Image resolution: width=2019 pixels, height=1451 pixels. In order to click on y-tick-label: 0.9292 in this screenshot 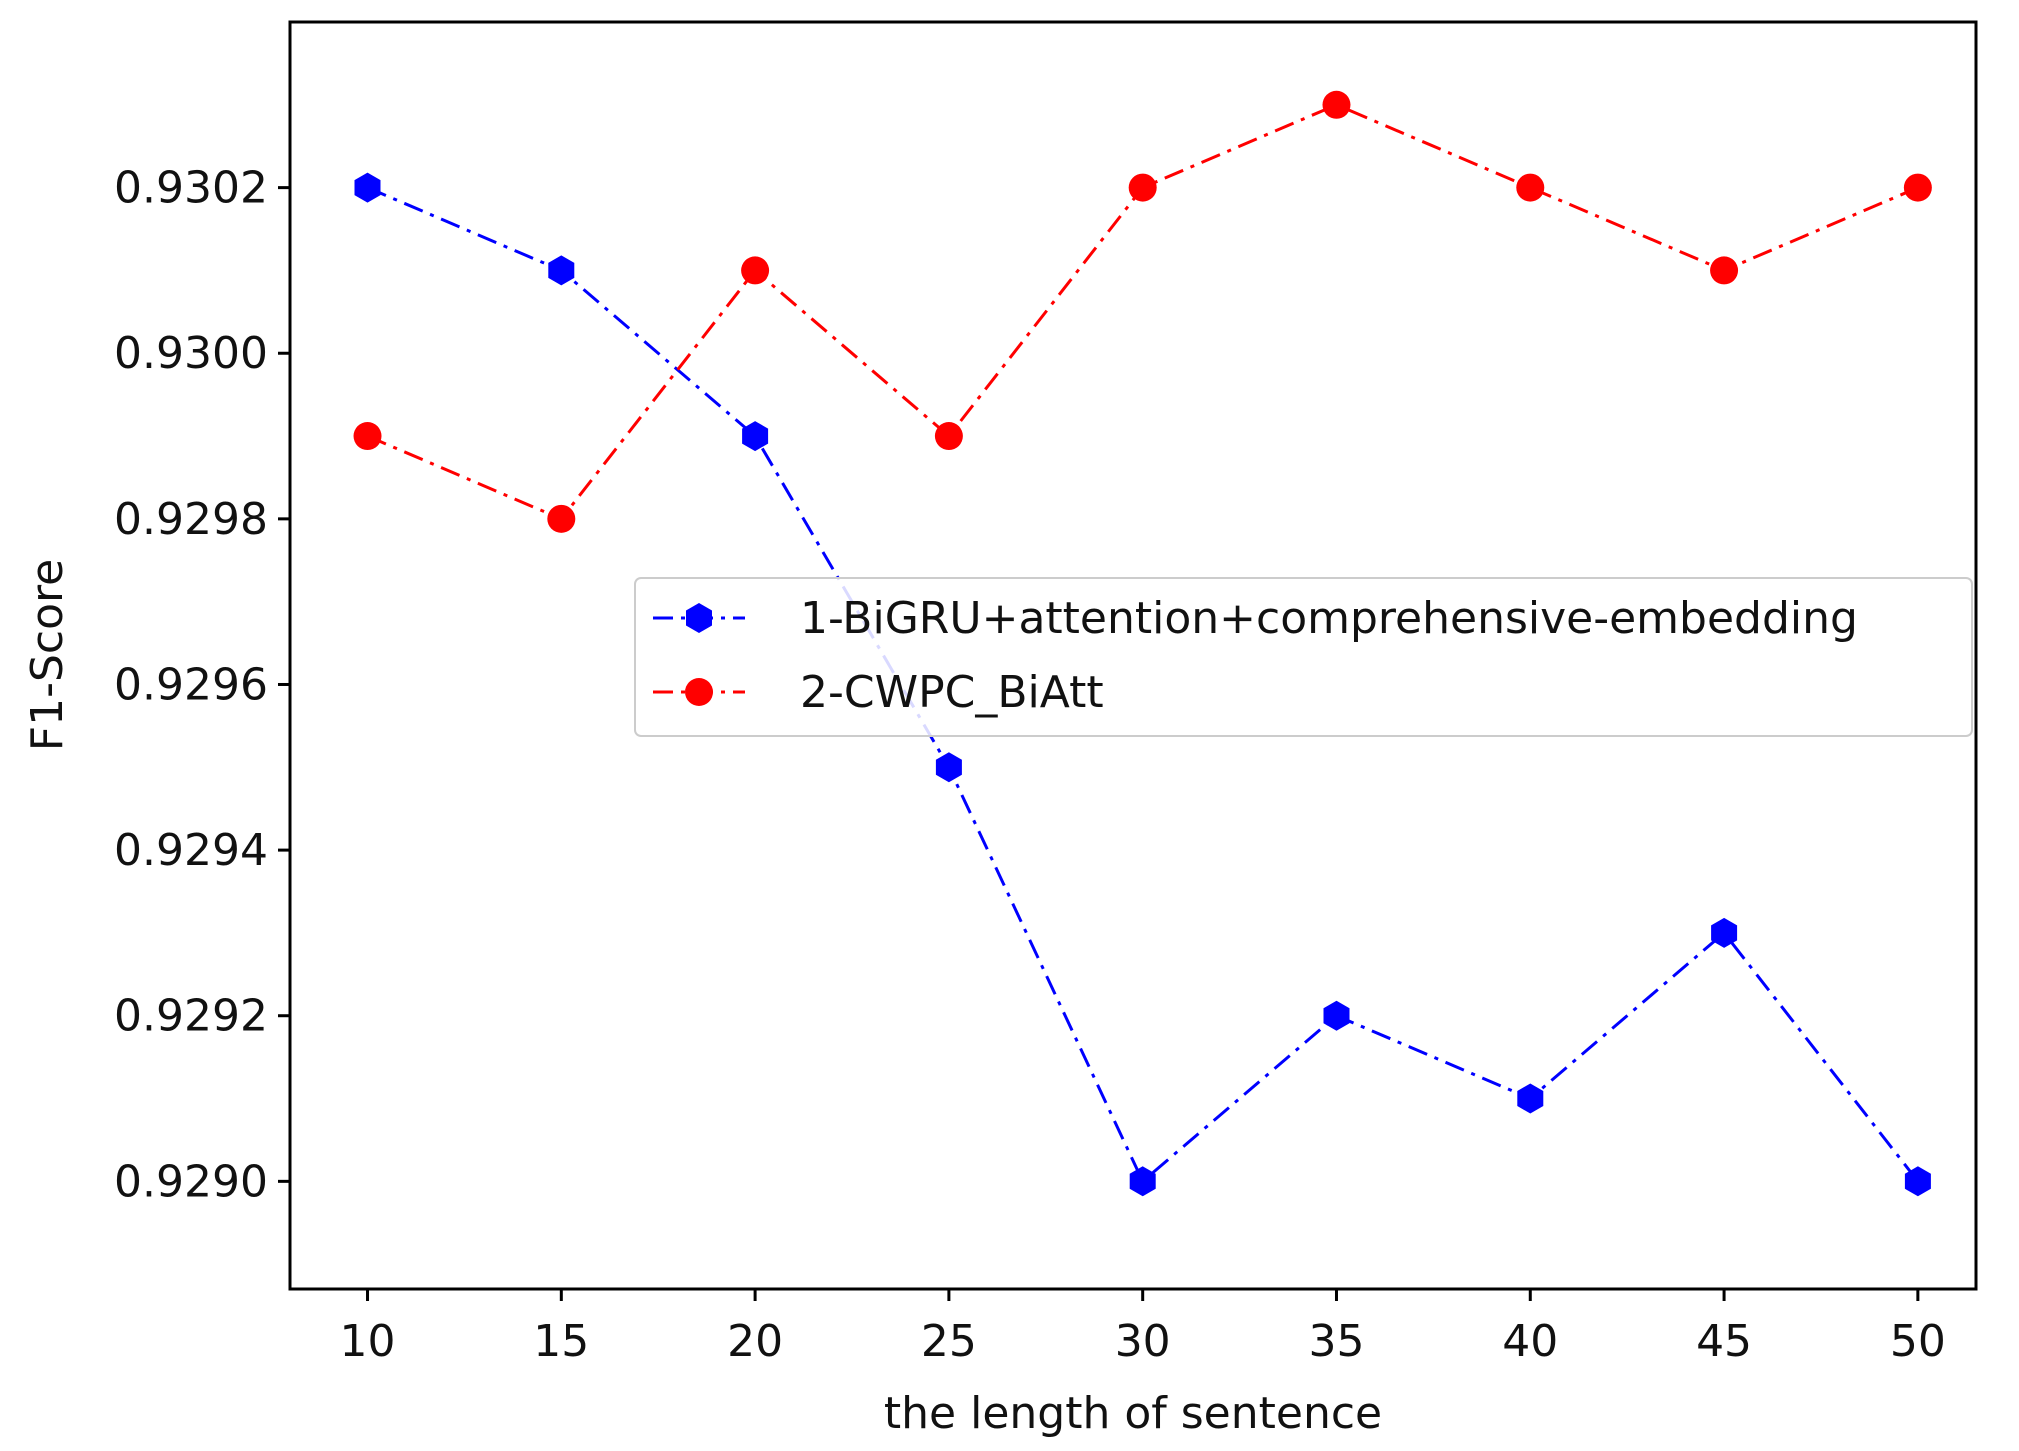, I will do `click(191, 1016)`.